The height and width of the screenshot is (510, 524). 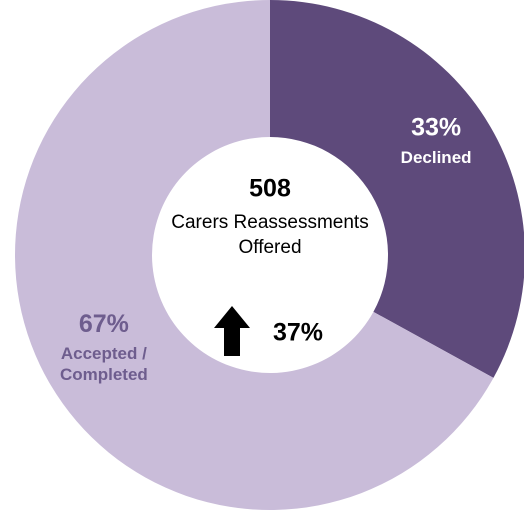 I want to click on up-arrow, so click(x=232, y=331).